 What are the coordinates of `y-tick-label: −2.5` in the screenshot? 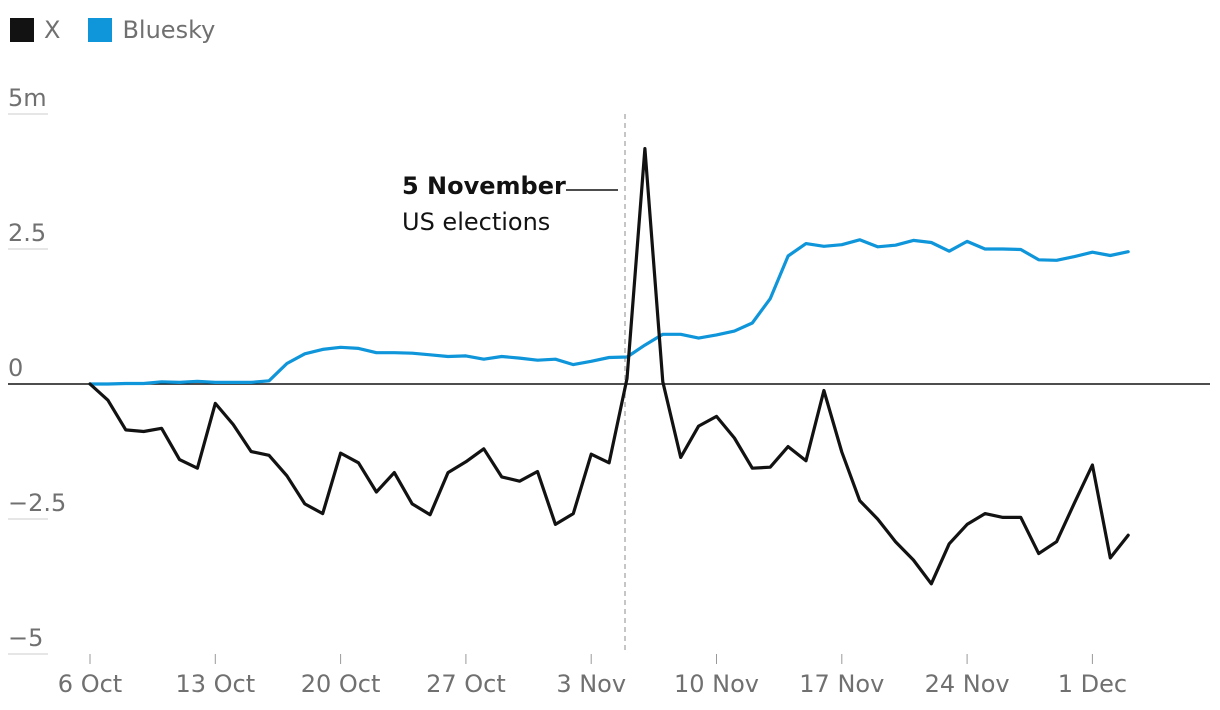 It's located at (37, 503).